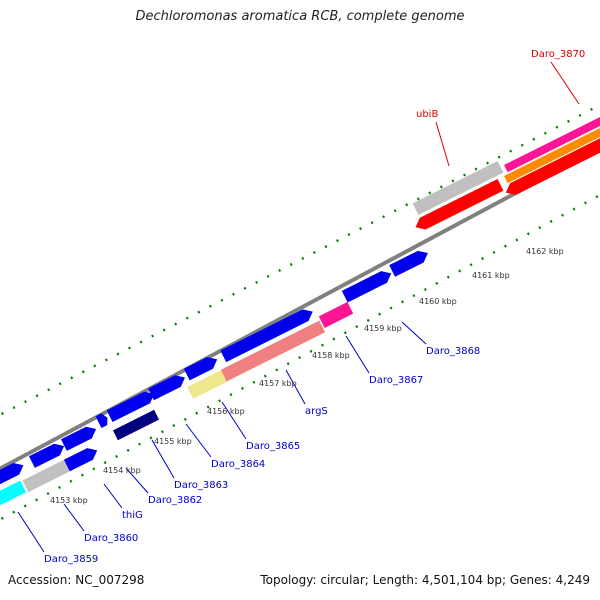 Image resolution: width=600 pixels, height=600 pixels. What do you see at coordinates (278, 383) in the screenshot?
I see `kbp-tick-label: 4157 kbp` at bounding box center [278, 383].